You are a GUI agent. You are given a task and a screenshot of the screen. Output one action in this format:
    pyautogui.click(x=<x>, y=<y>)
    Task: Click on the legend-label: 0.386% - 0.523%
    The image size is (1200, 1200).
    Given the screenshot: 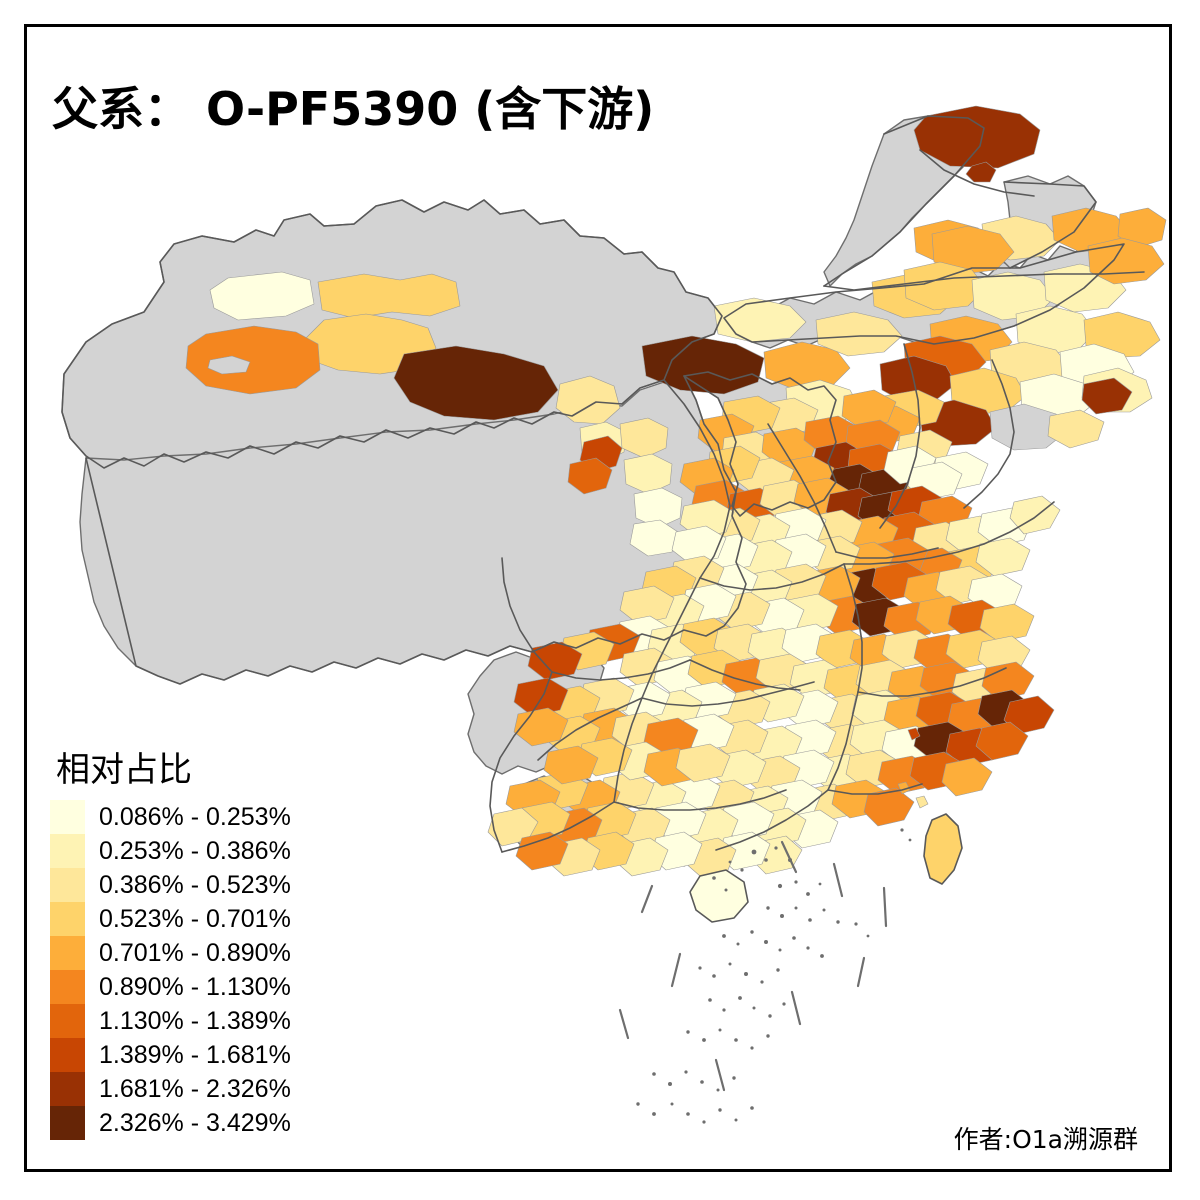 What is the action you would take?
    pyautogui.click(x=195, y=885)
    